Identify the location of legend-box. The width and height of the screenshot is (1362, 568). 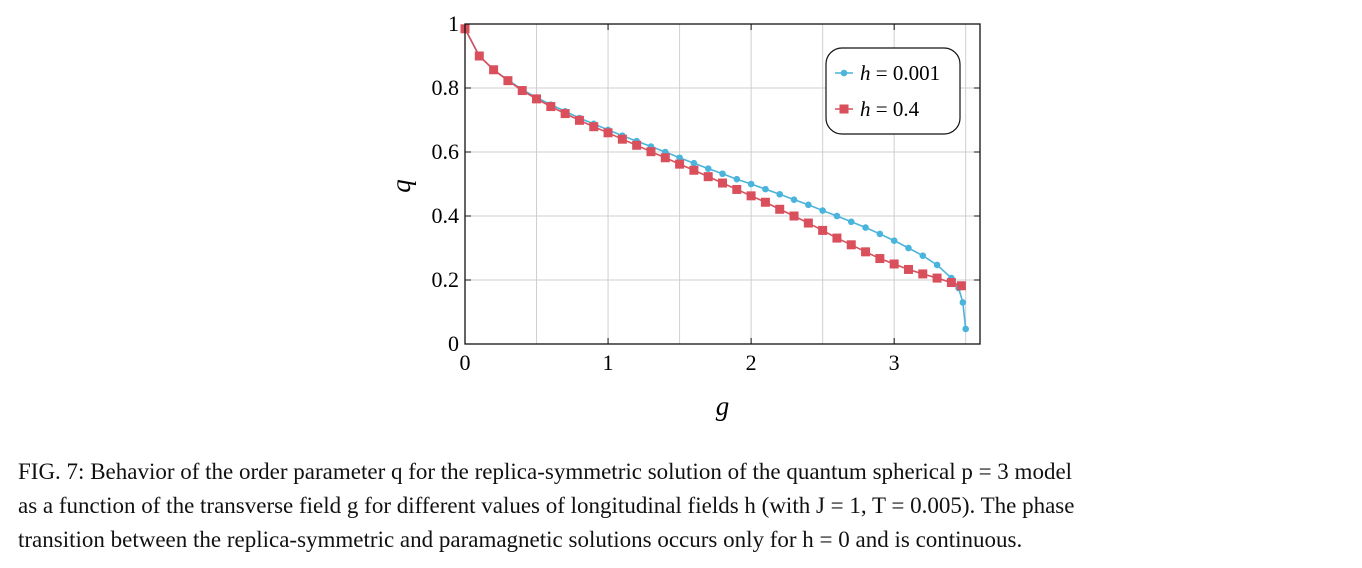
(893, 91).